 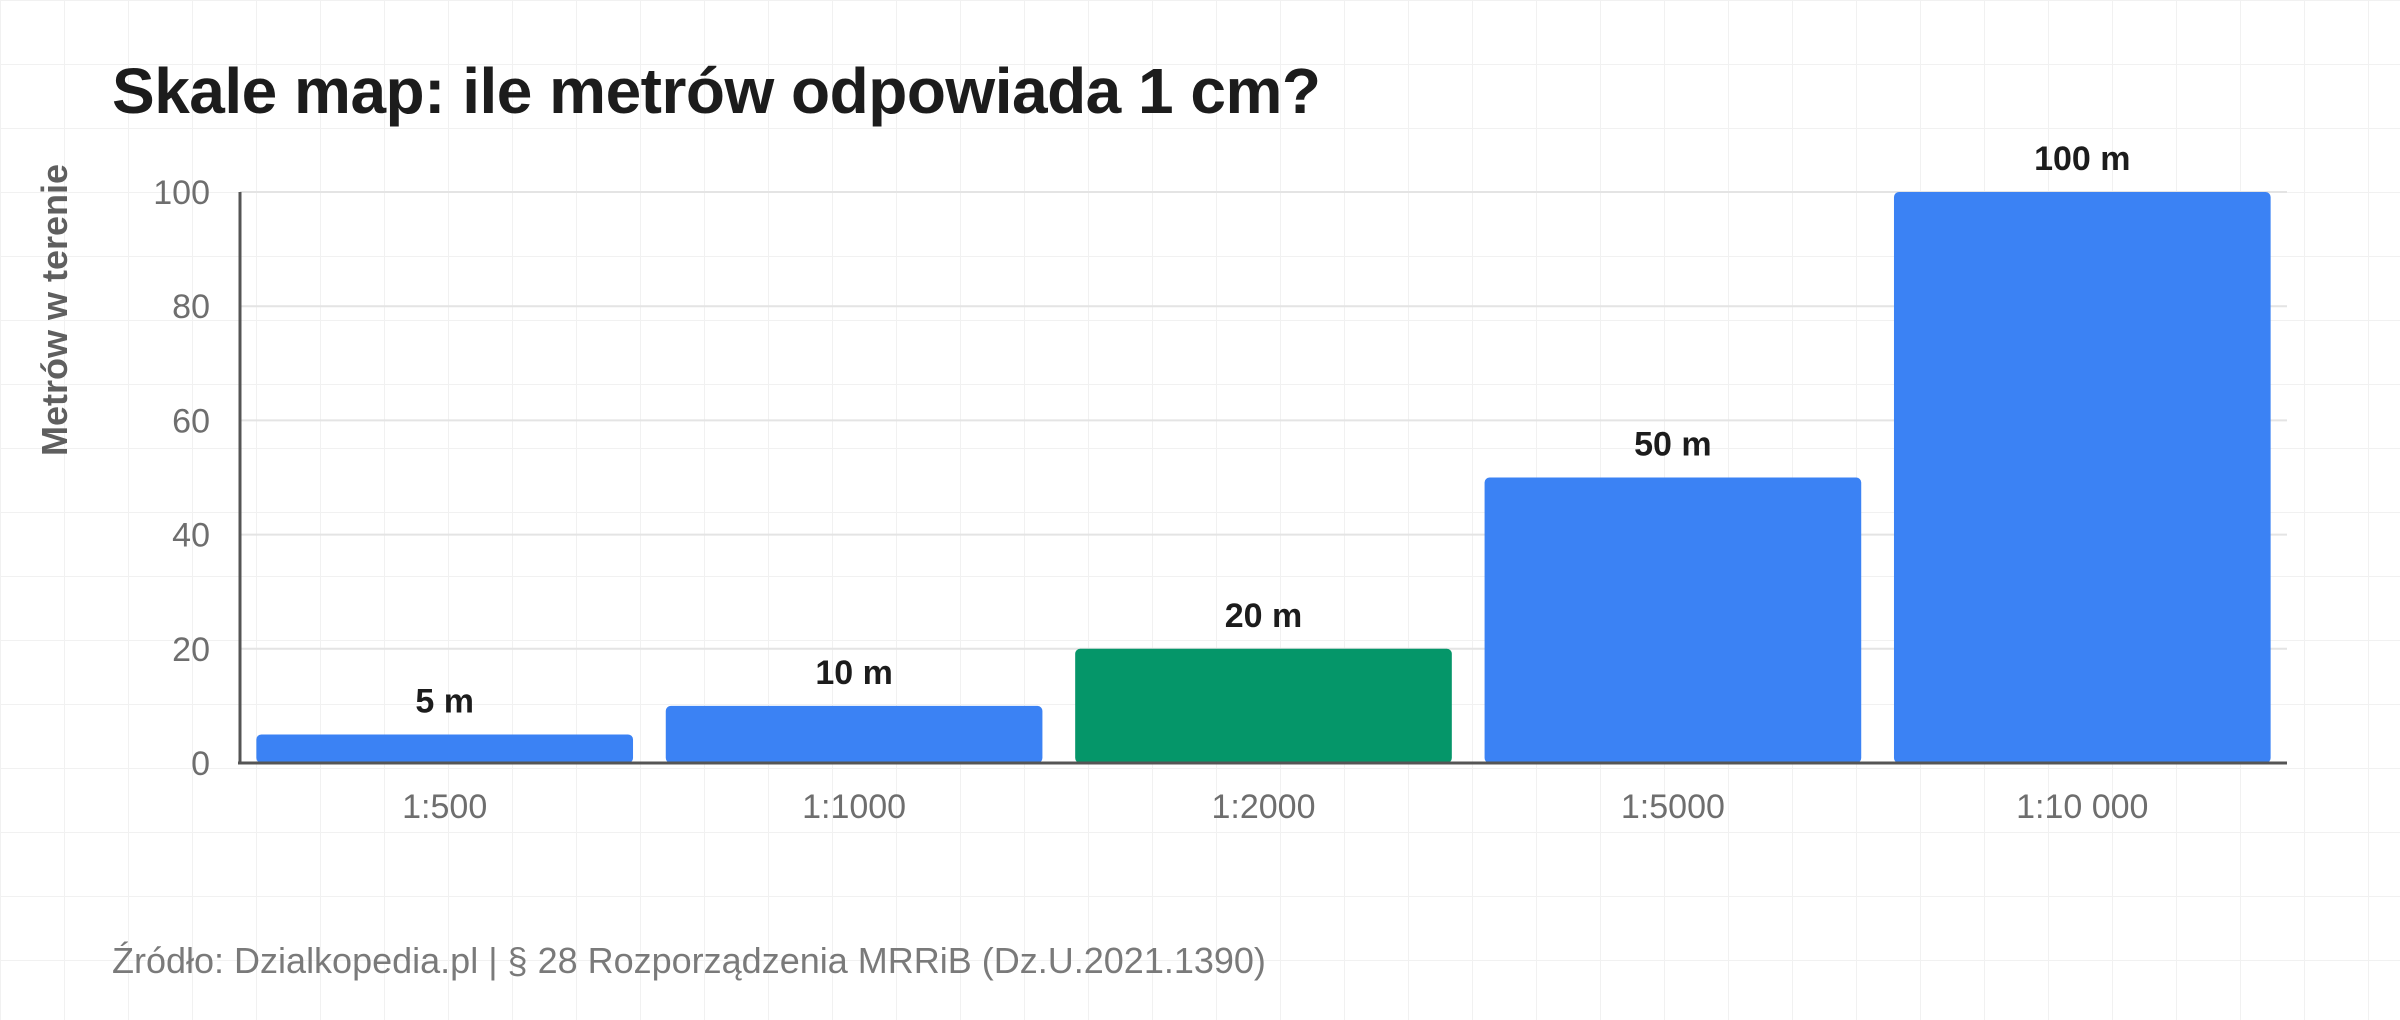 I want to click on y-axis-ticks: 0 20 40 60 80 100, so click(x=181, y=478).